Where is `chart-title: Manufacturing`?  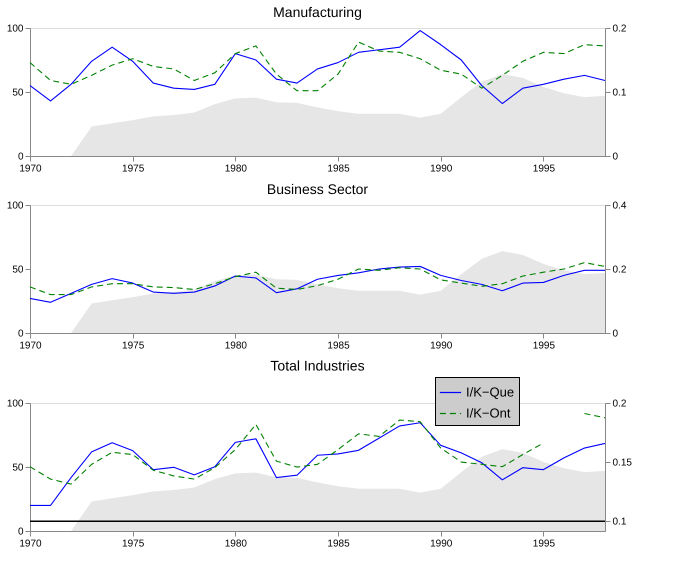
chart-title: Manufacturing is located at coordinates (317, 12).